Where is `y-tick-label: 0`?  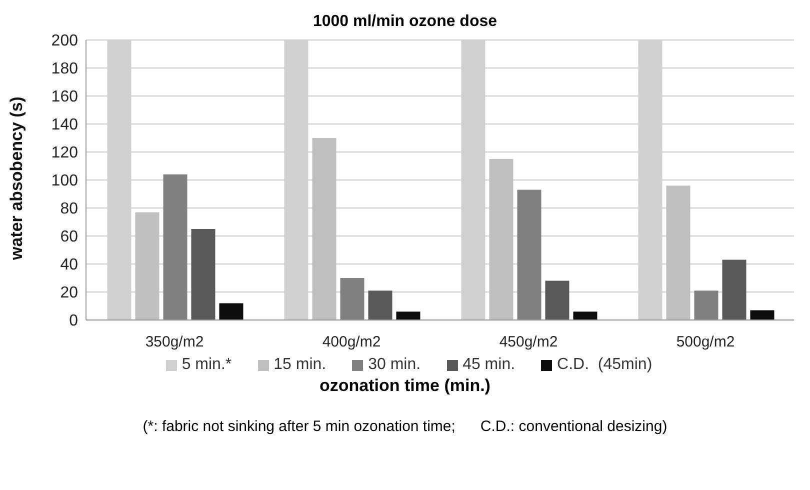 y-tick-label: 0 is located at coordinates (73, 321).